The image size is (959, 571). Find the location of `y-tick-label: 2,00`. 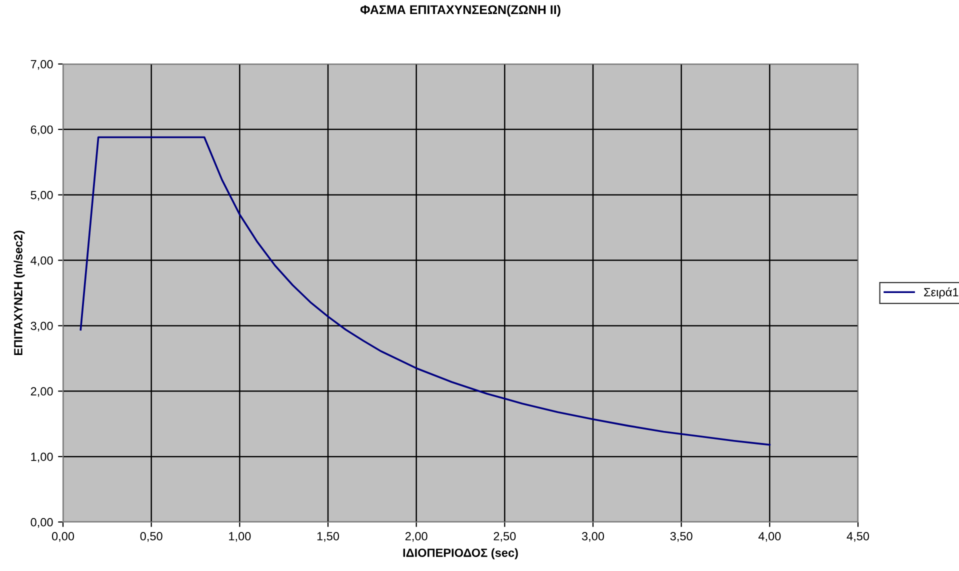

y-tick-label: 2,00 is located at coordinates (41, 392).